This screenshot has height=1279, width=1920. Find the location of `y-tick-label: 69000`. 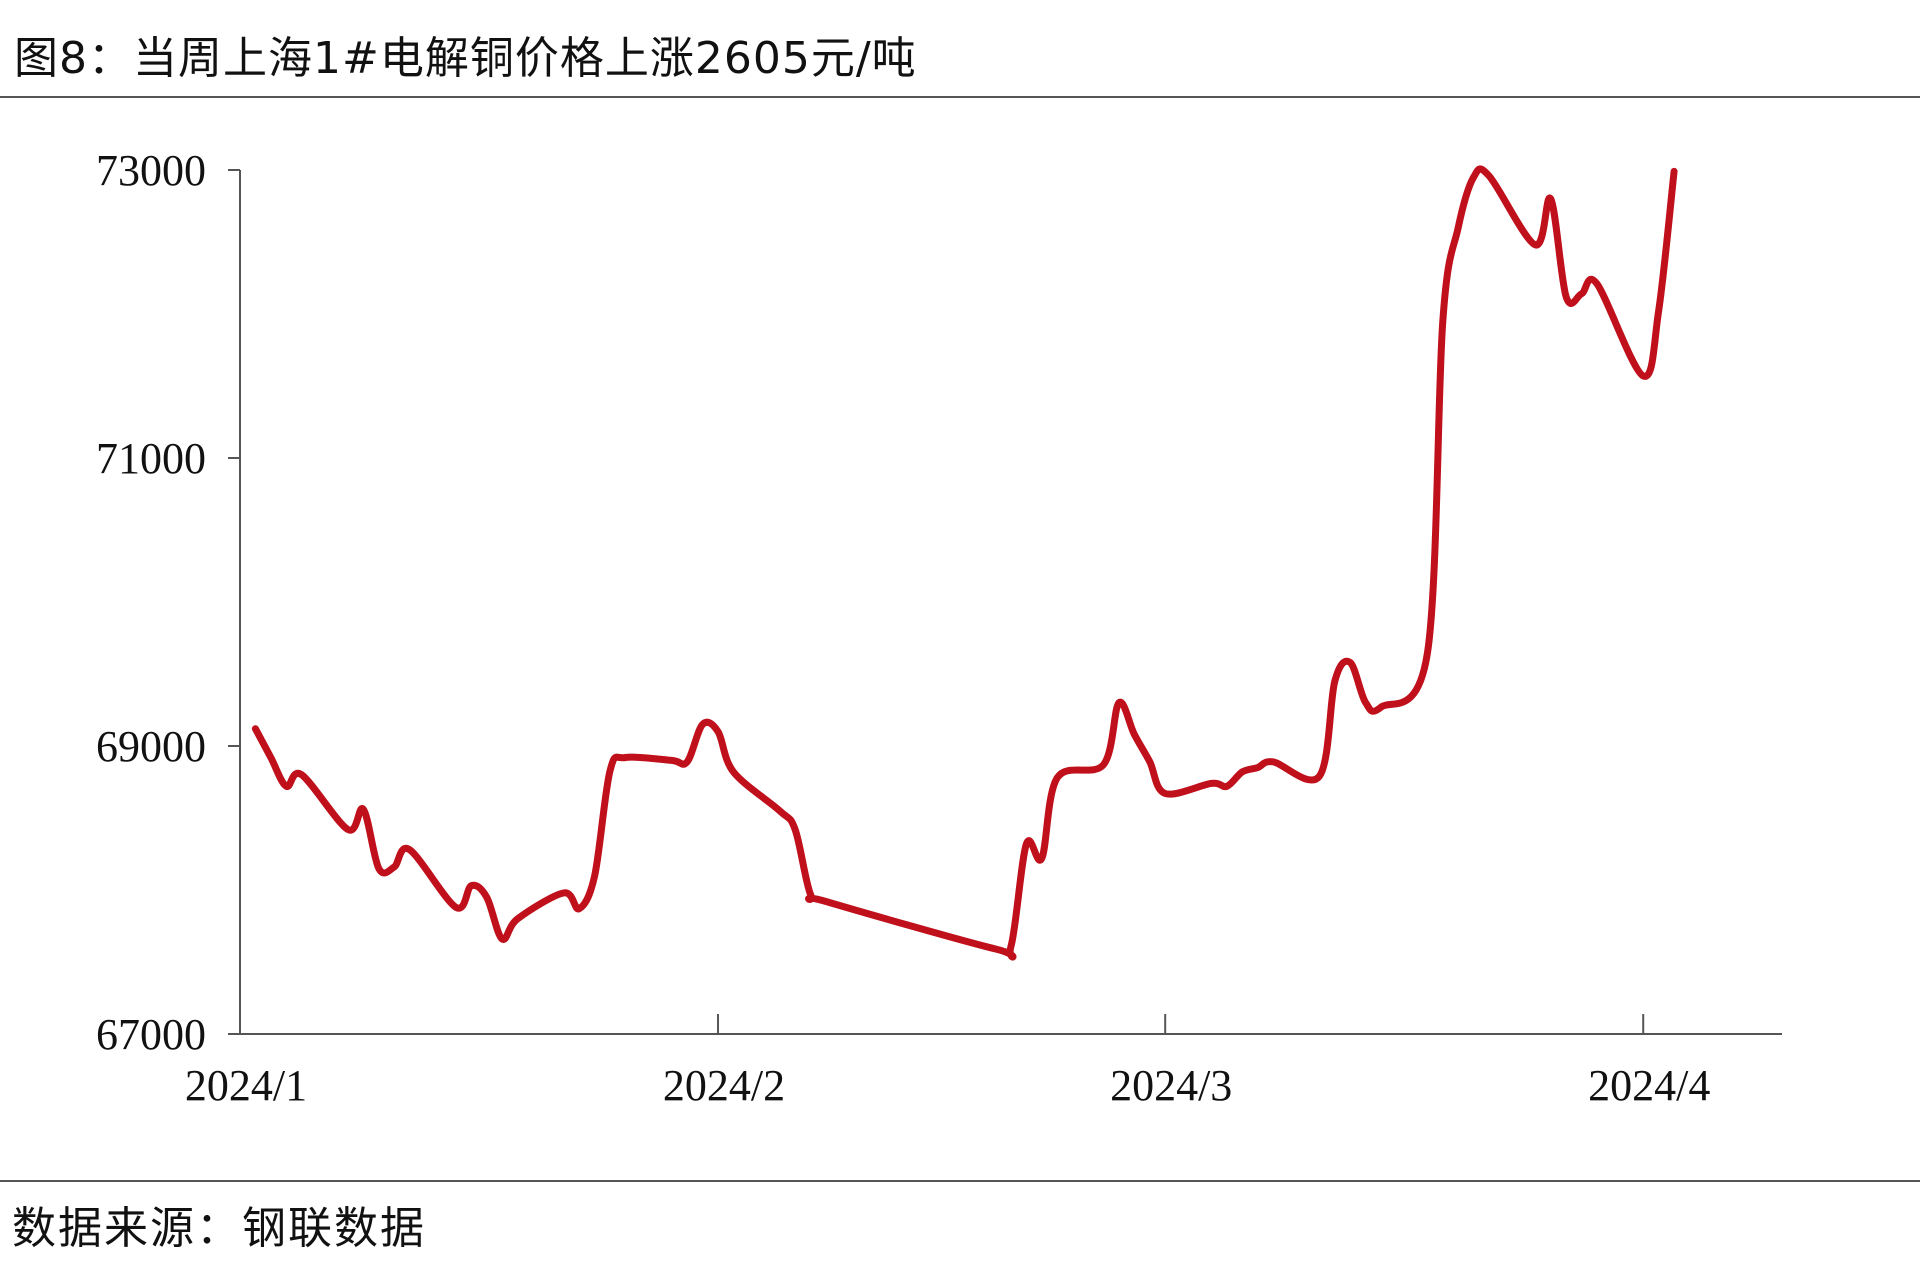

y-tick-label: 69000 is located at coordinates (151, 746).